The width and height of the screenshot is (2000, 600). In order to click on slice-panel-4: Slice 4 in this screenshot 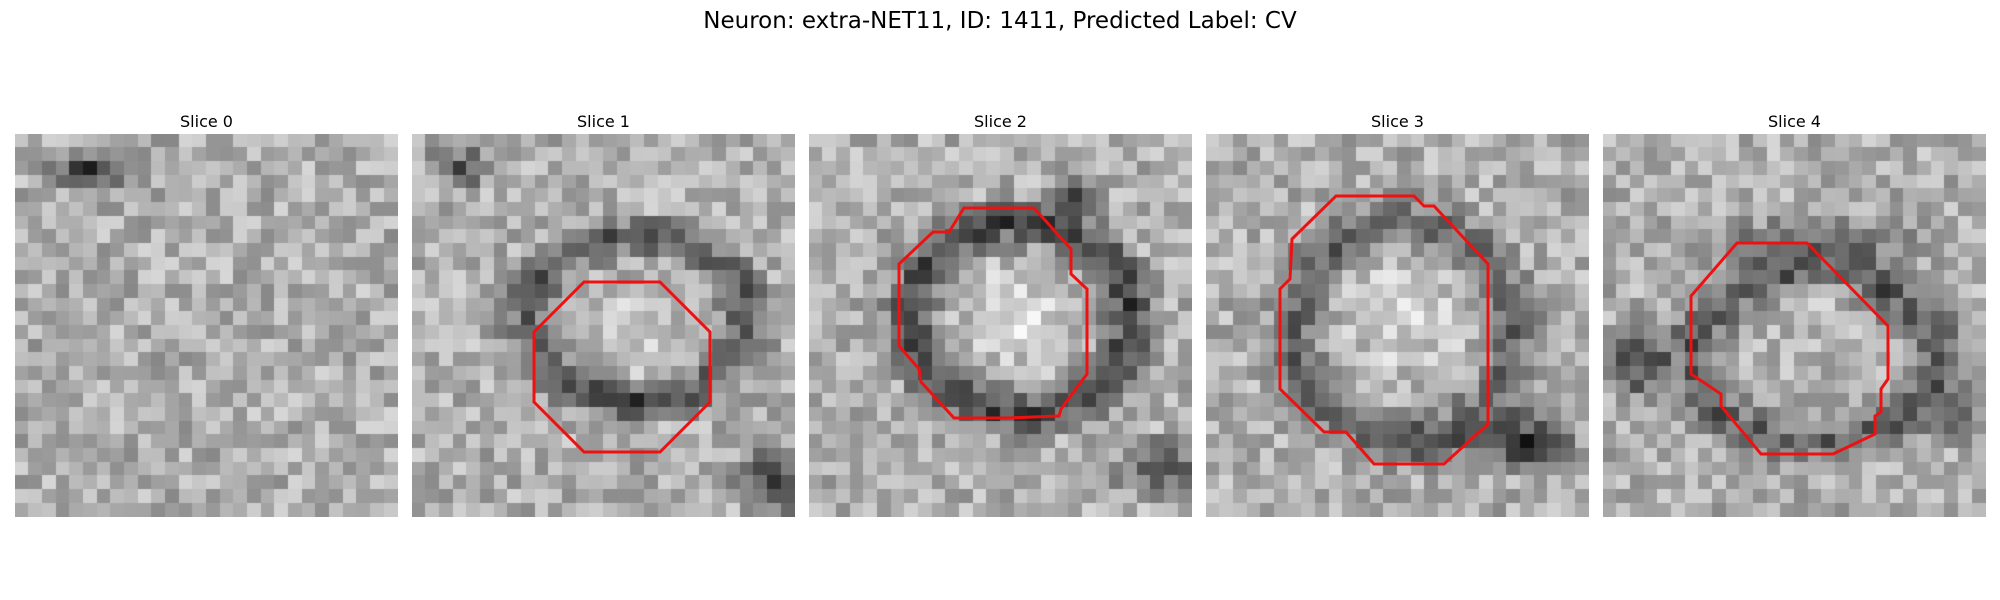, I will do `click(1794, 313)`.